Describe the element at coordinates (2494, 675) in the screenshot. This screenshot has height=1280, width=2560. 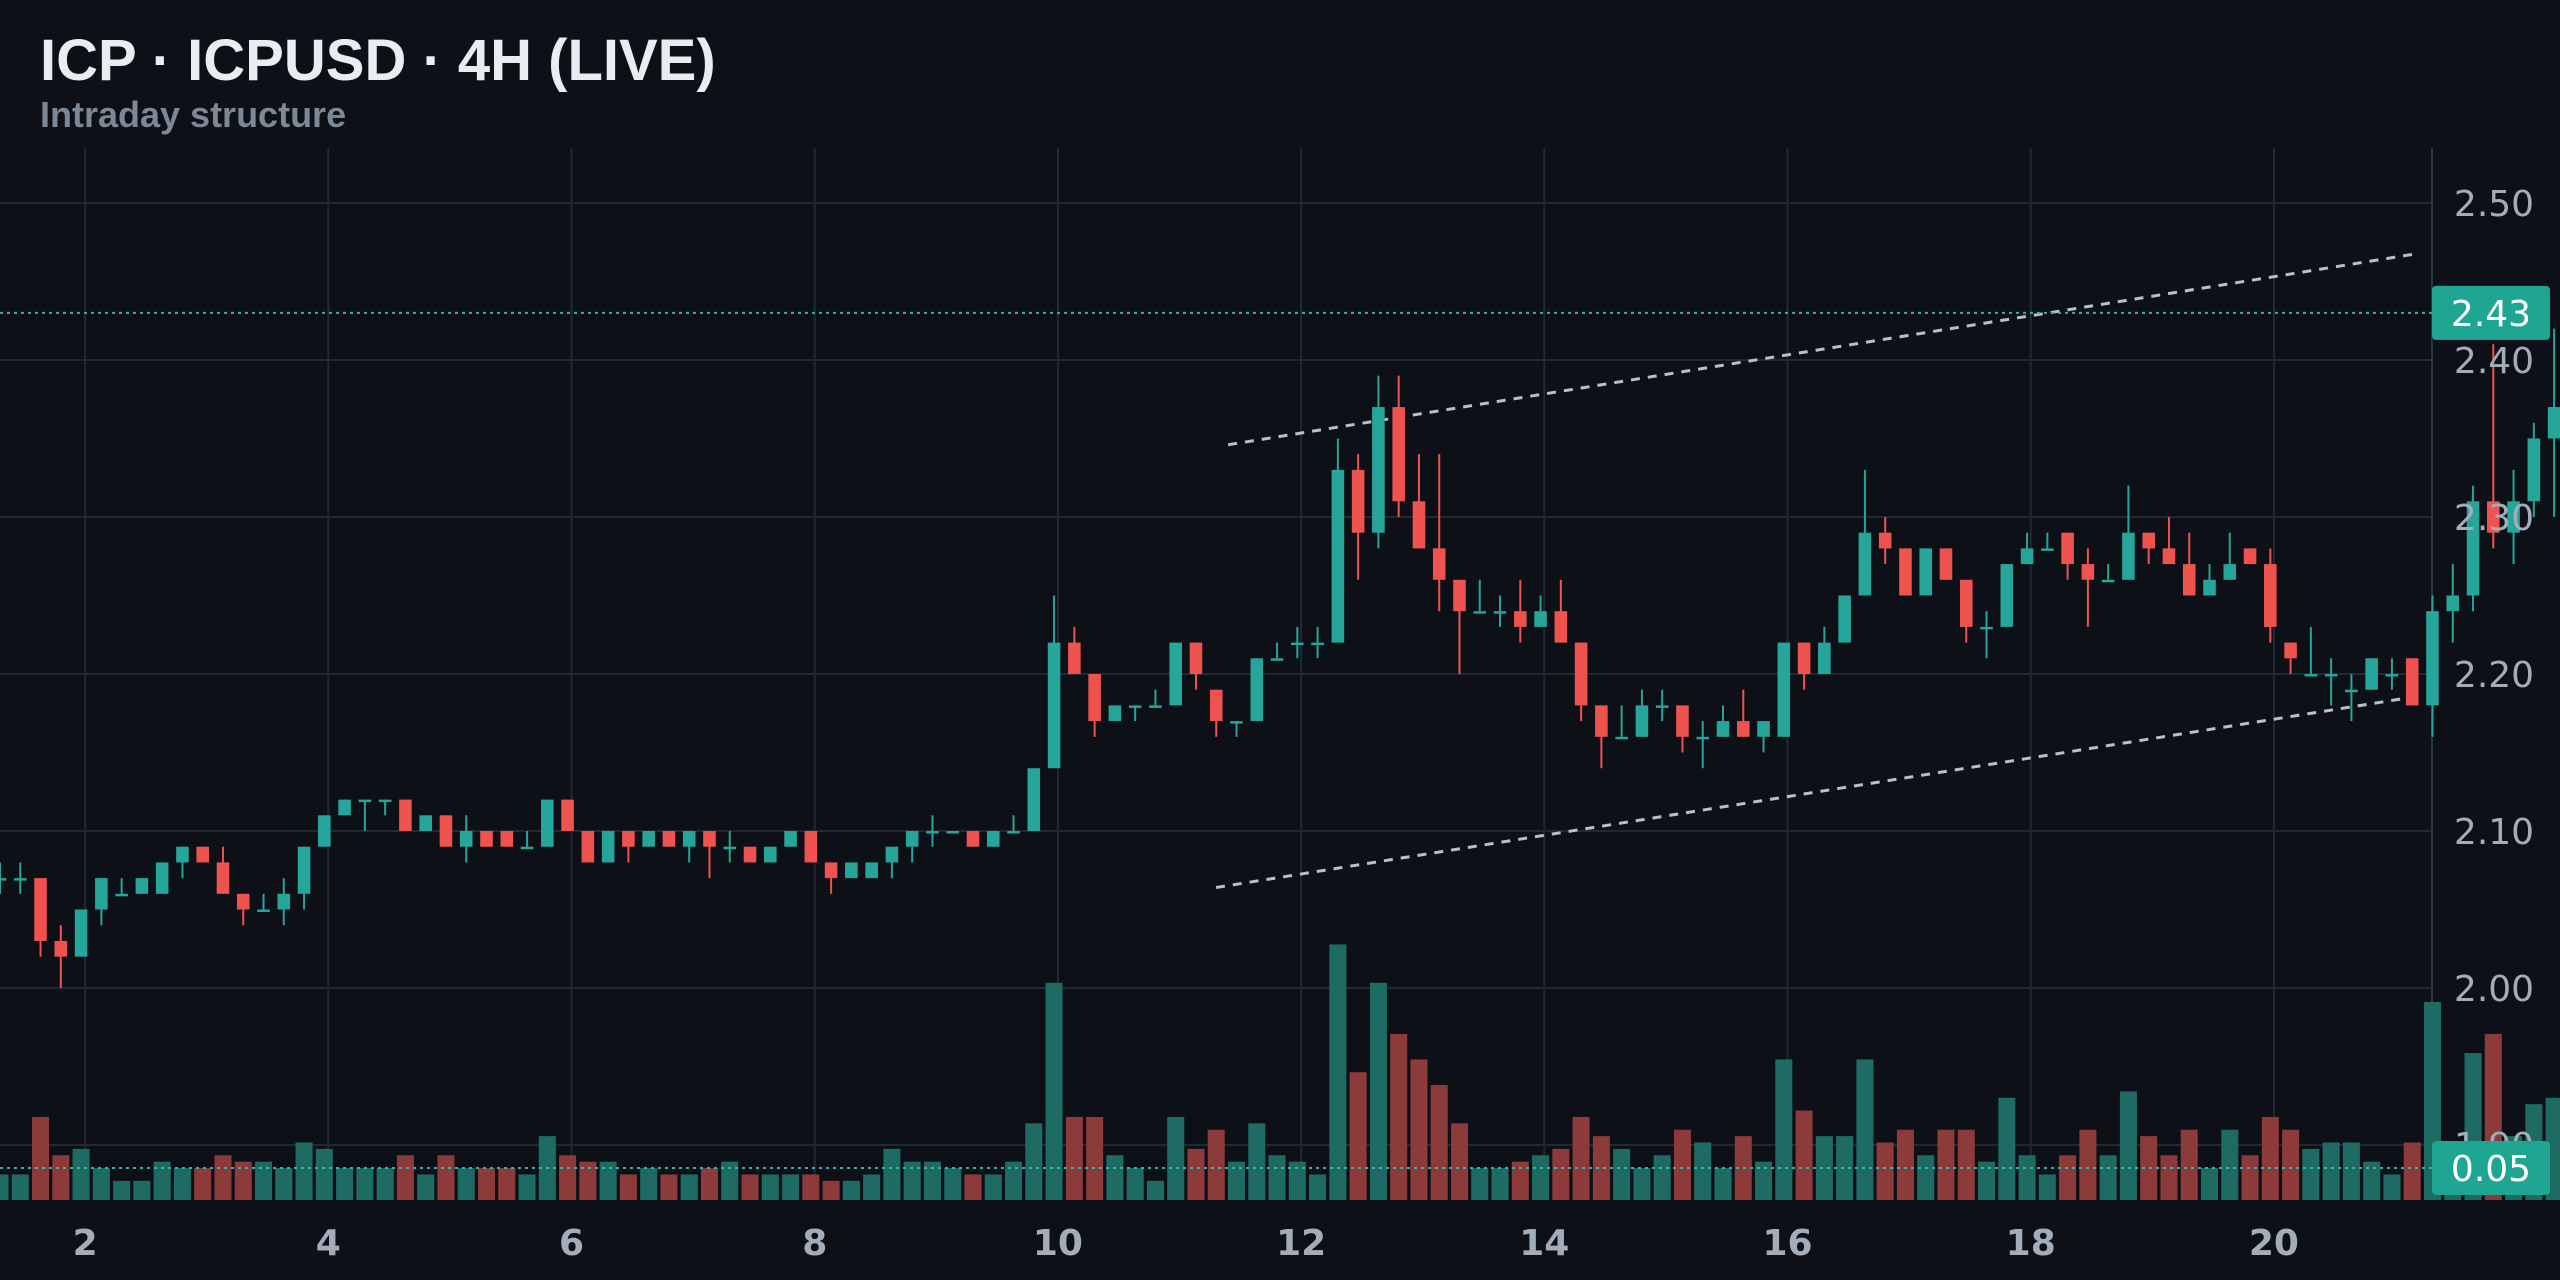
I see `price-axis: 1.902.002.102.202.302.402.50` at that location.